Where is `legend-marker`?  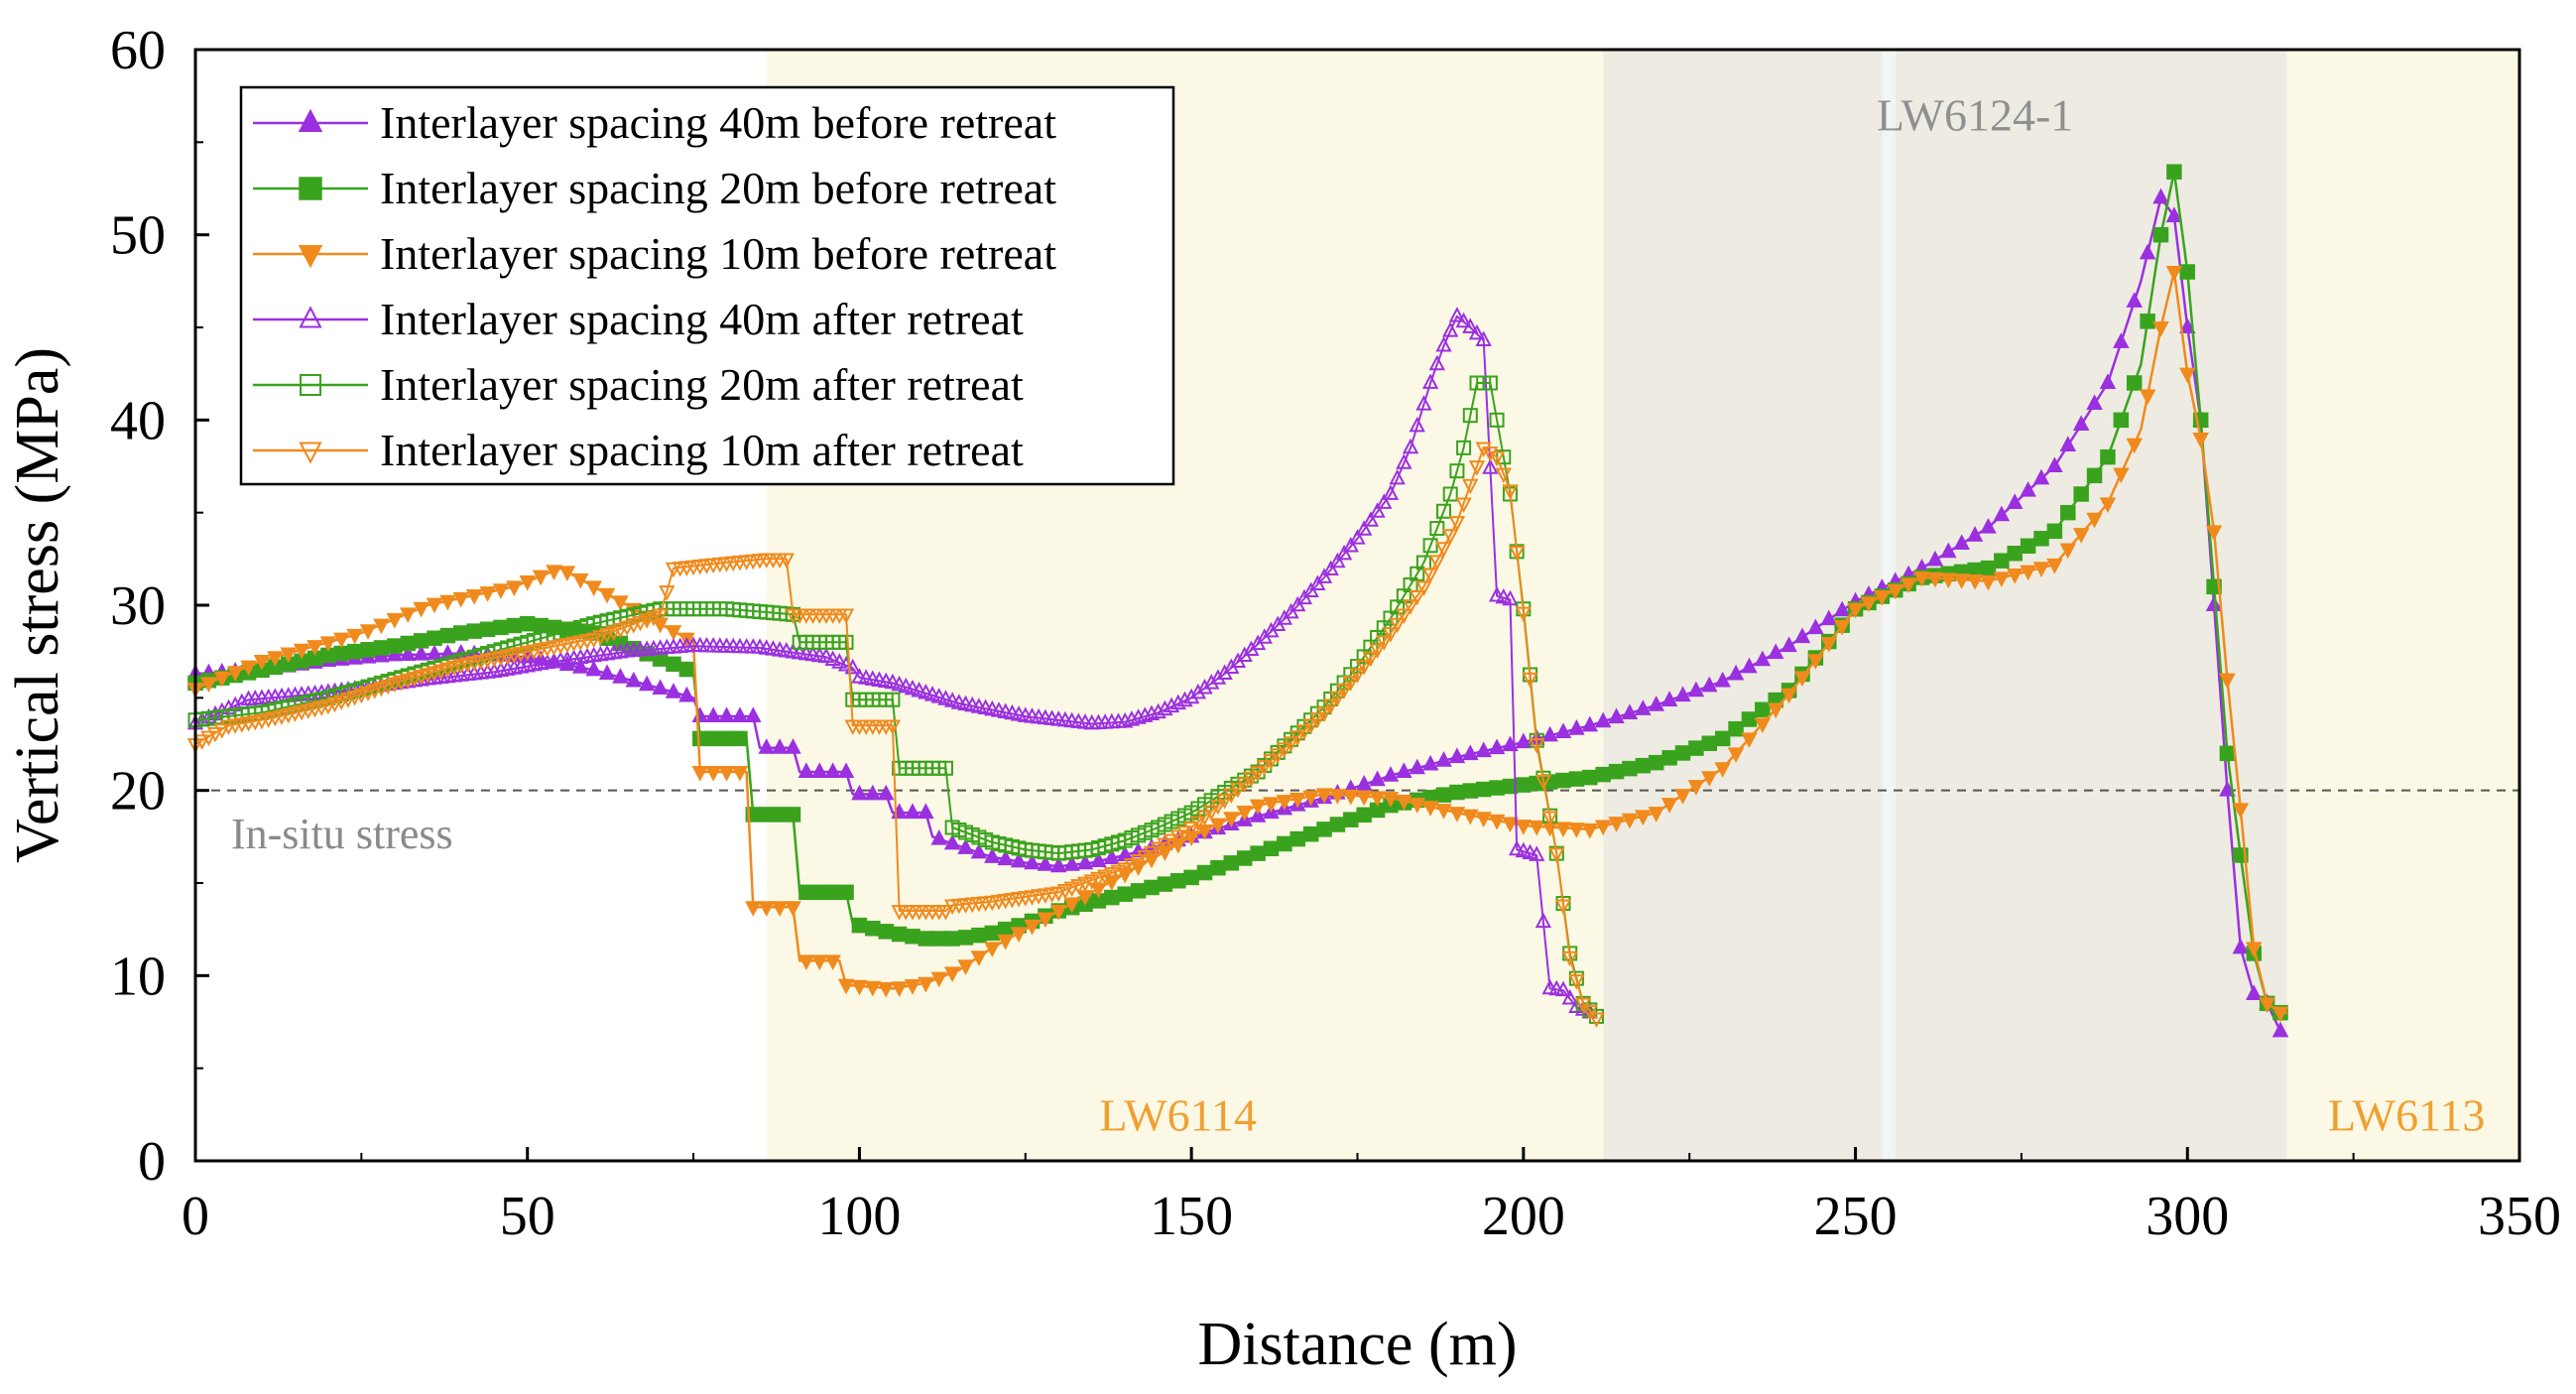 legend-marker is located at coordinates (310, 188).